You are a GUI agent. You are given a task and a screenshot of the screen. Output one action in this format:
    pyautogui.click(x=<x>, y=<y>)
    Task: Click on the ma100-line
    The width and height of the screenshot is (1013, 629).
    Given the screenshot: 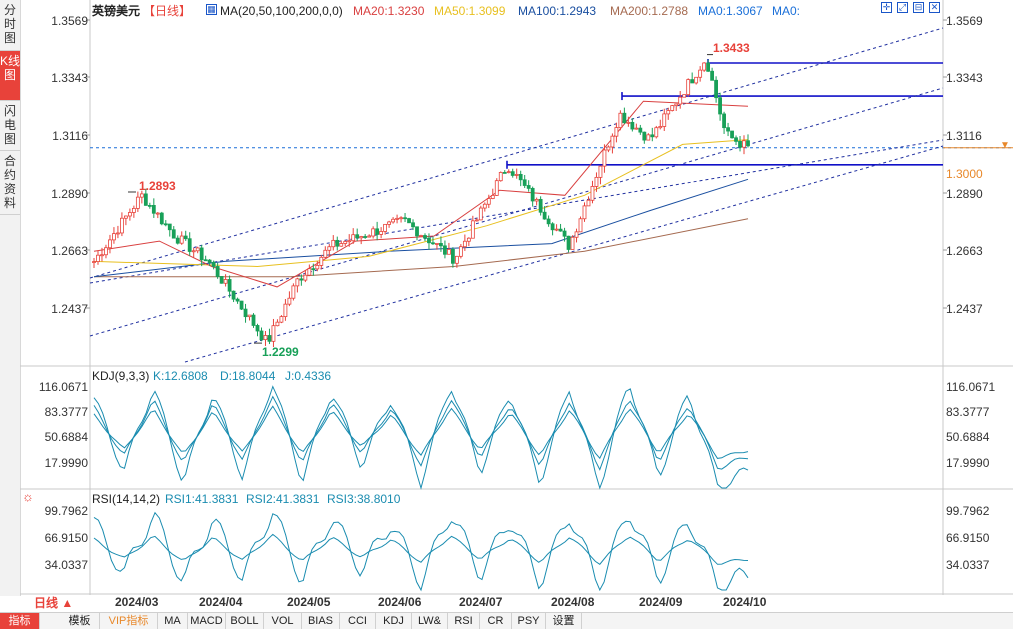 What is the action you would take?
    pyautogui.click(x=421, y=228)
    